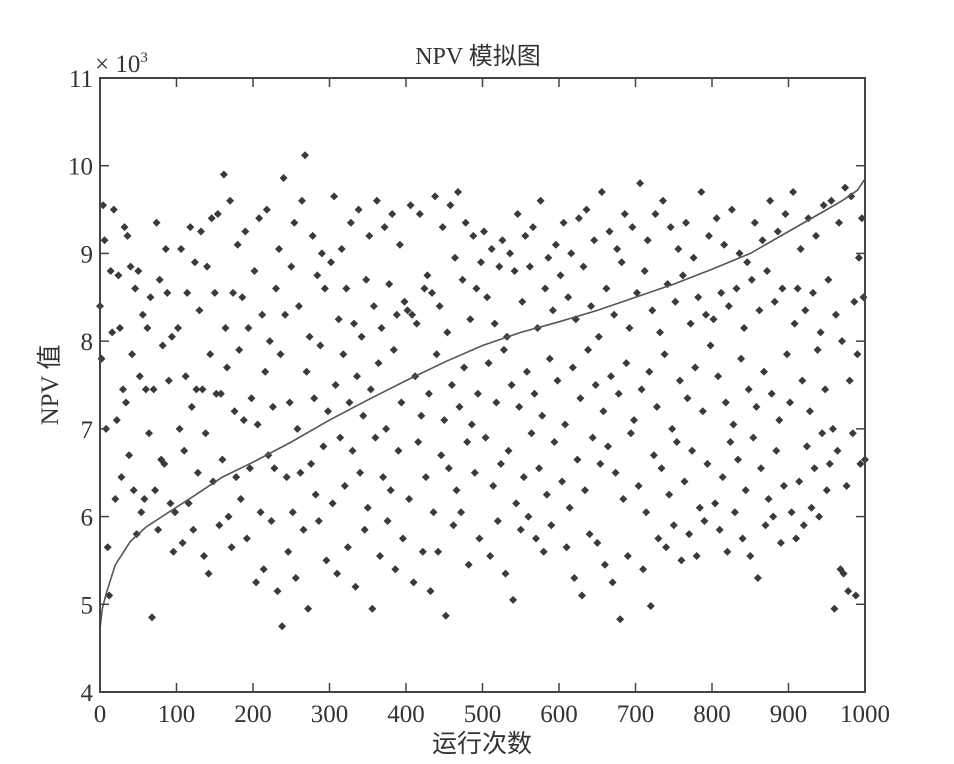 The image size is (954, 764). Describe the element at coordinates (81, 79) in the screenshot. I see `y-tick-label: 11` at that location.